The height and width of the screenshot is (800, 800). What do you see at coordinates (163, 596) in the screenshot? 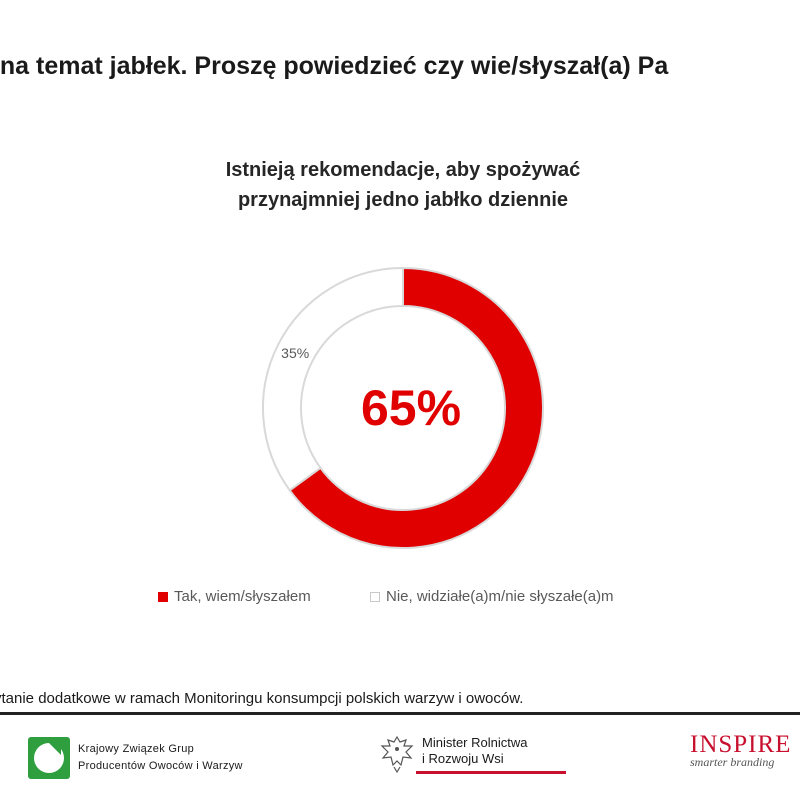
I see `legend-swatch-tak` at bounding box center [163, 596].